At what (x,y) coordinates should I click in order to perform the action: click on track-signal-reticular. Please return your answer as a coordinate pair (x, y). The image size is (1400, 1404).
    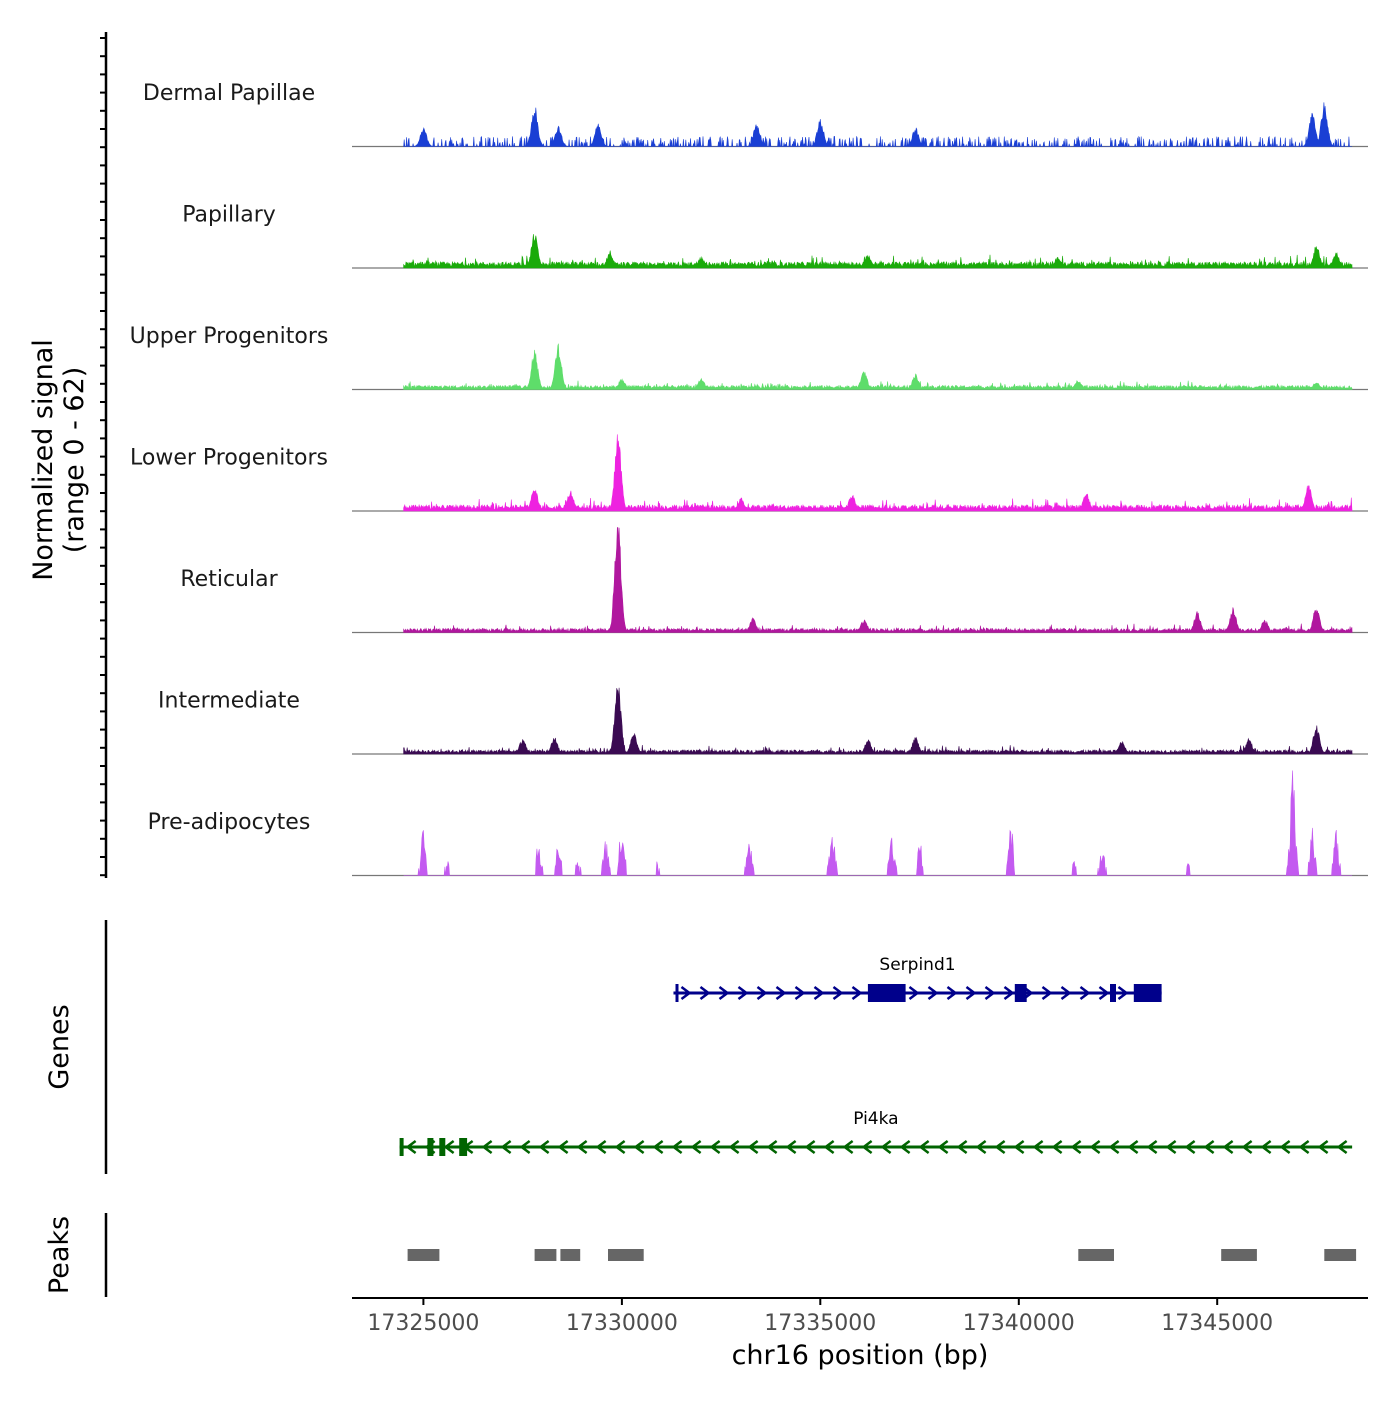
    Looking at the image, I should click on (878, 580).